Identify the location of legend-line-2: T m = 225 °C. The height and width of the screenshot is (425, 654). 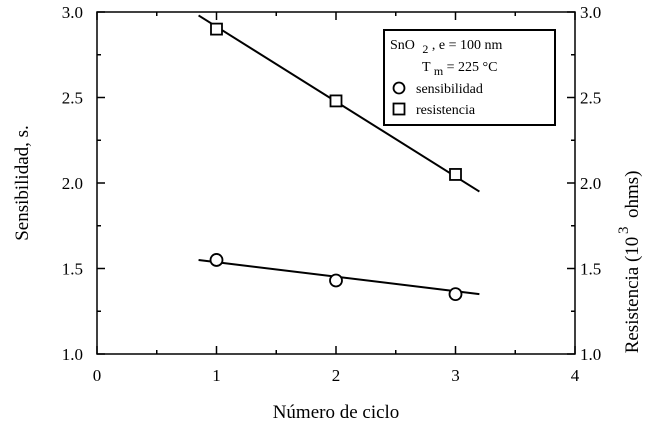
(460, 69).